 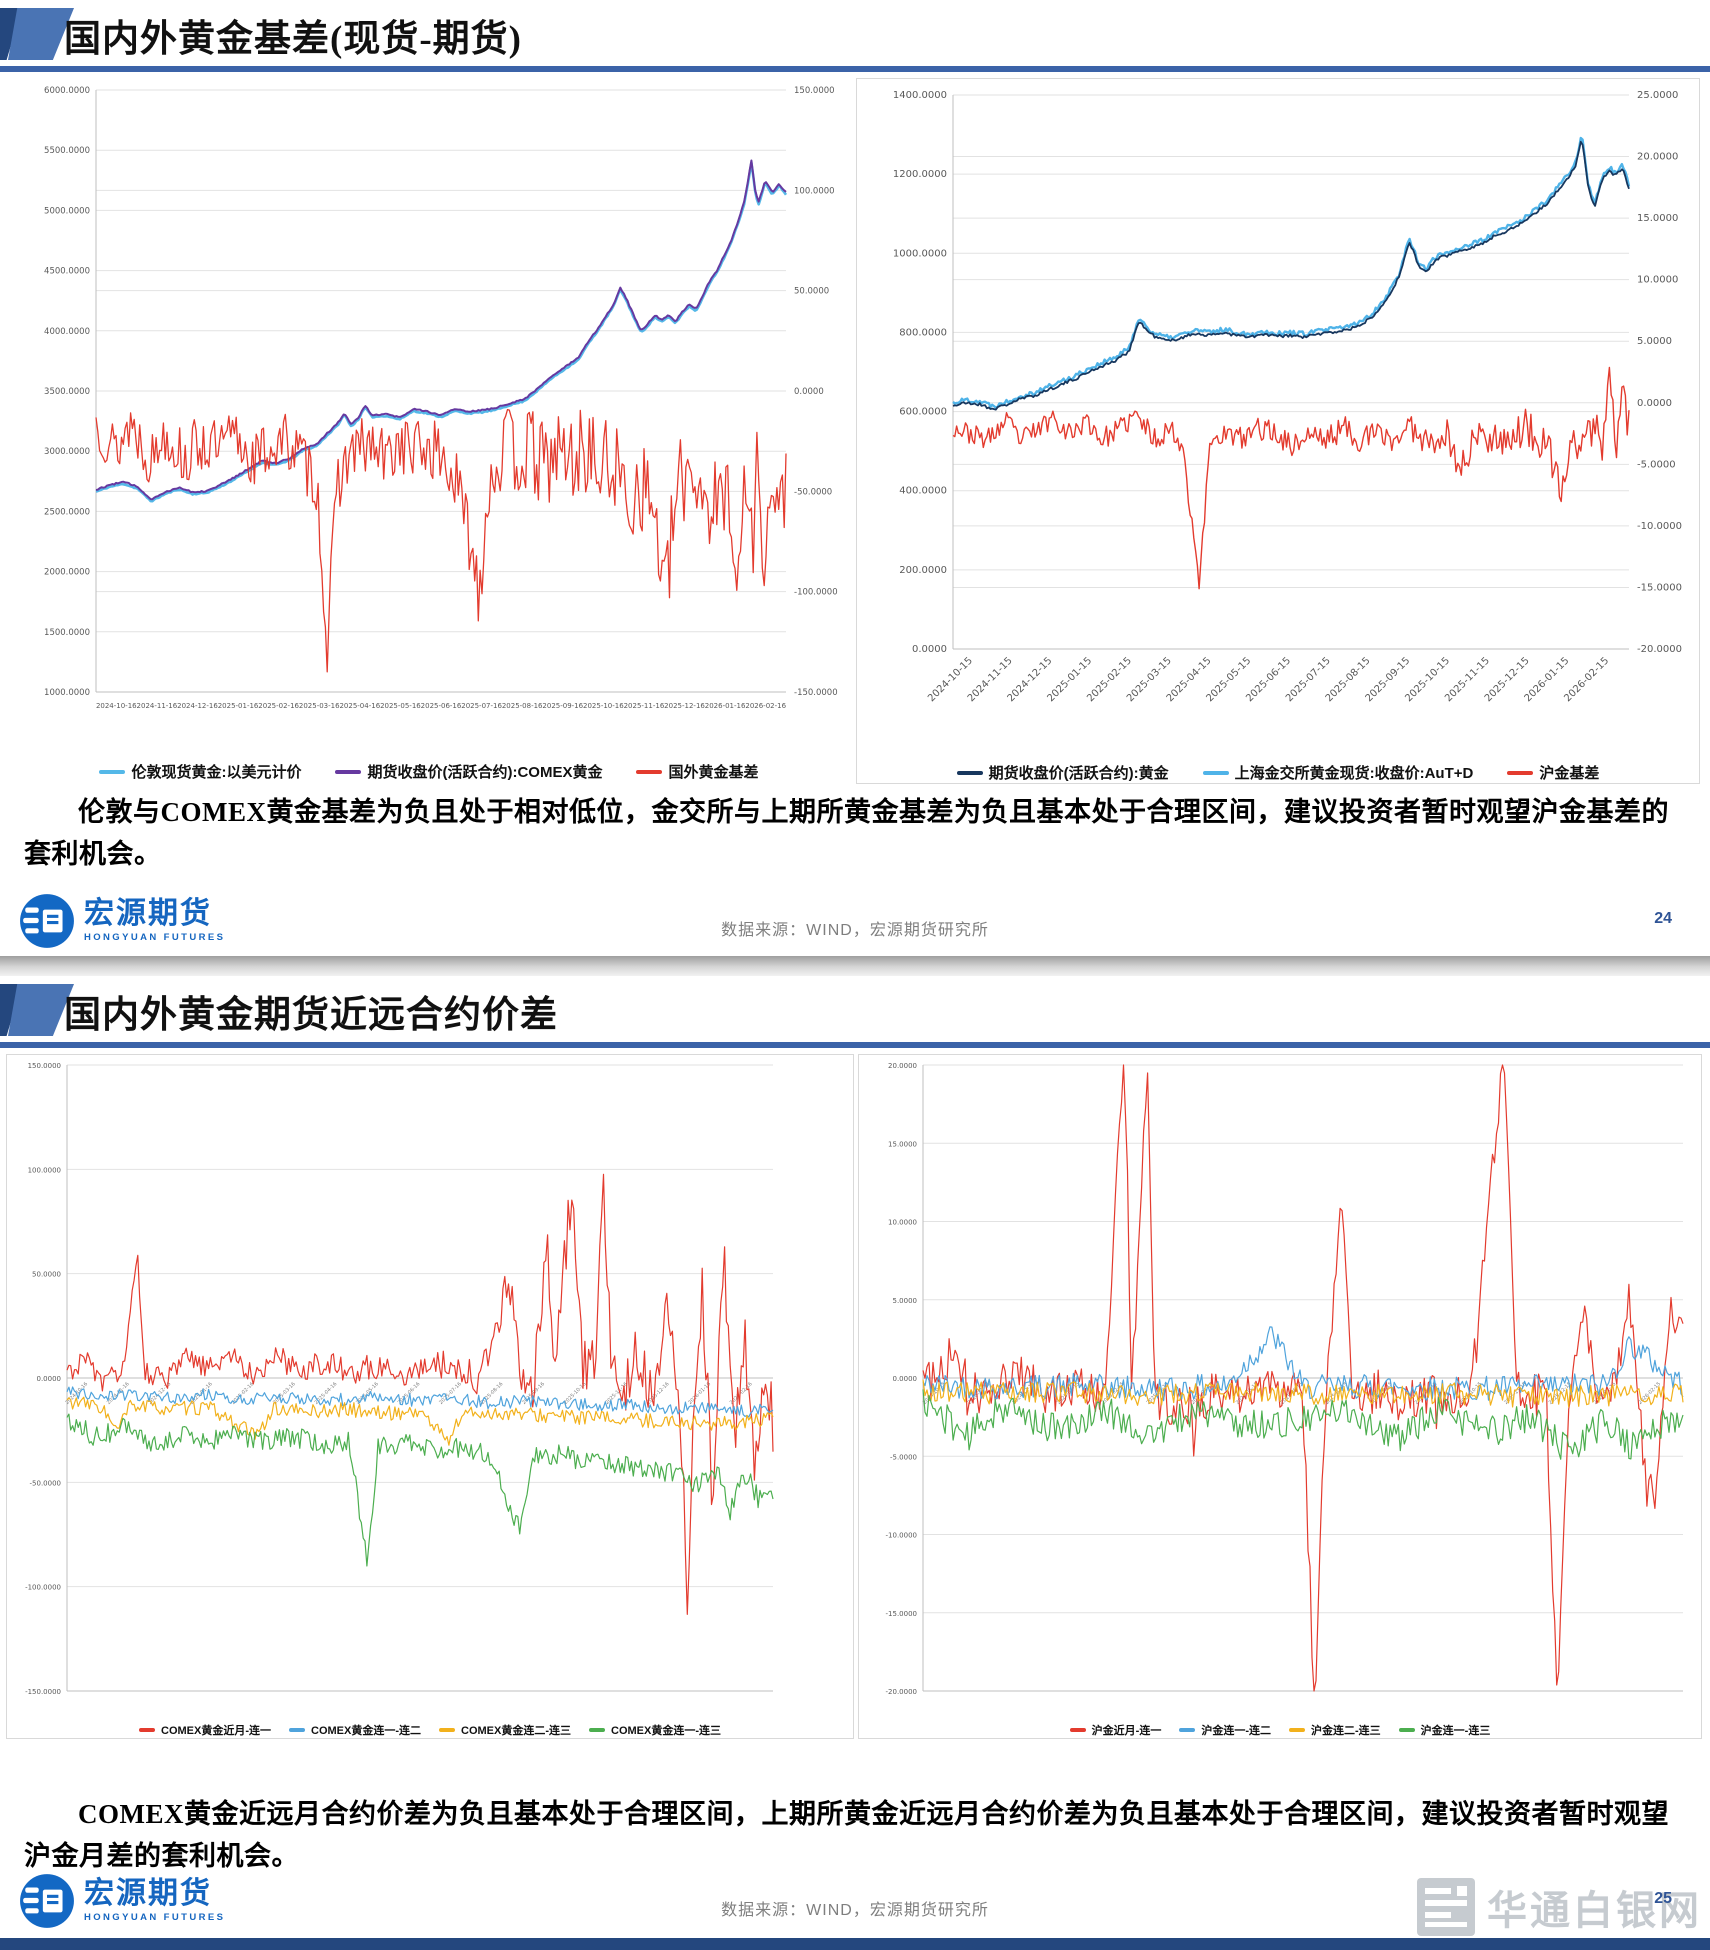 I want to click on slide2-data-source: 数据来源：WIND，宏源期货研究所, so click(x=855, y=1910).